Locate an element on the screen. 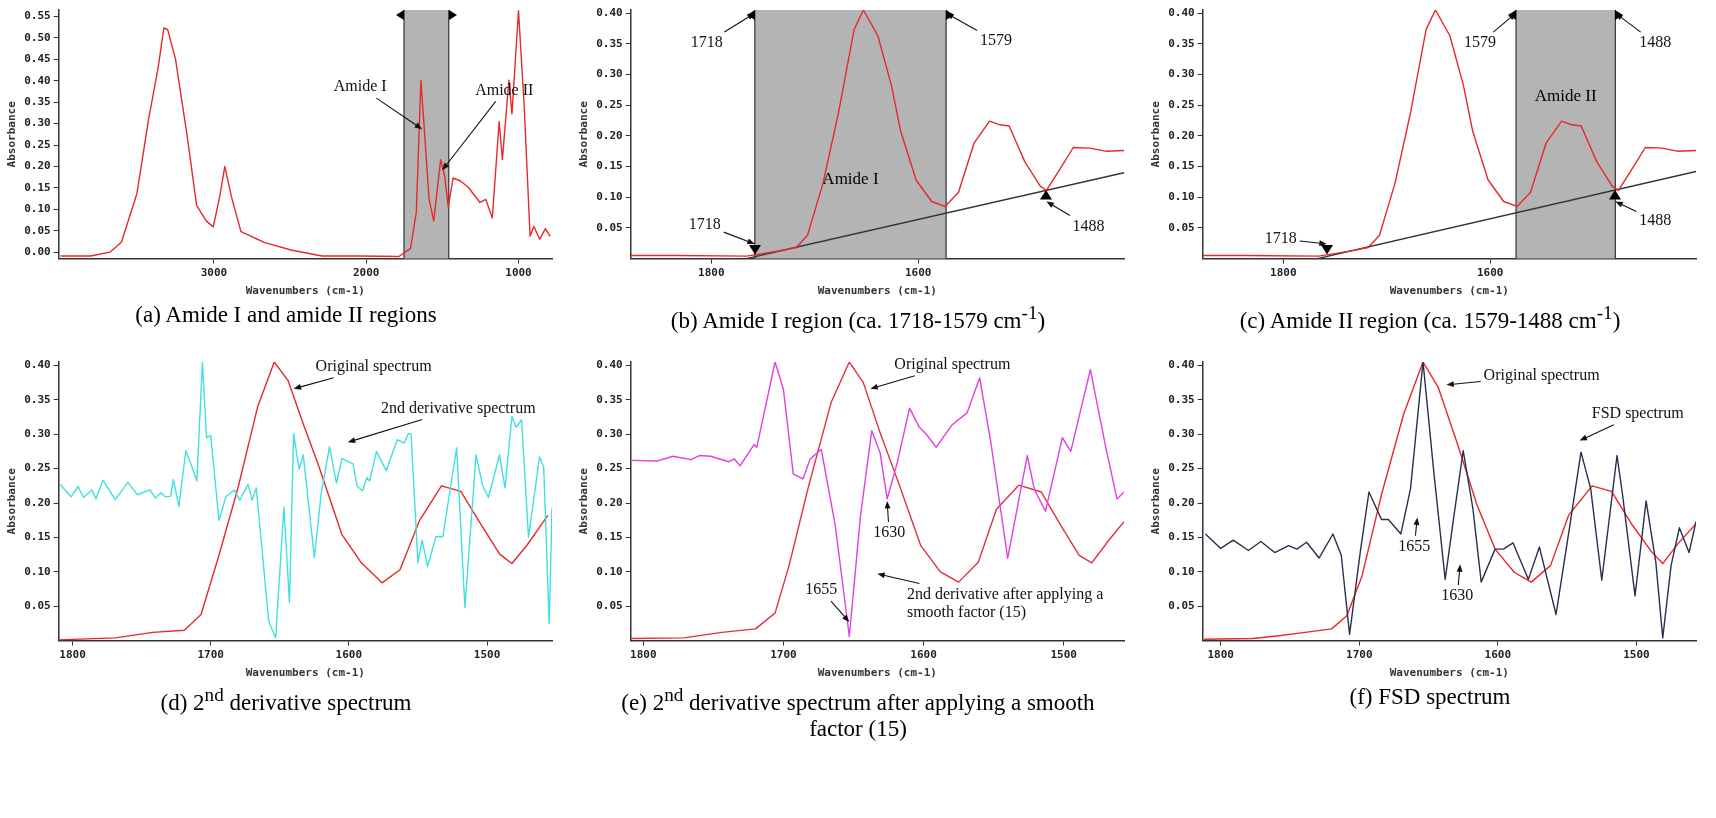 The height and width of the screenshot is (818, 1716). x-tick-label: 3000 is located at coordinates (214, 273).